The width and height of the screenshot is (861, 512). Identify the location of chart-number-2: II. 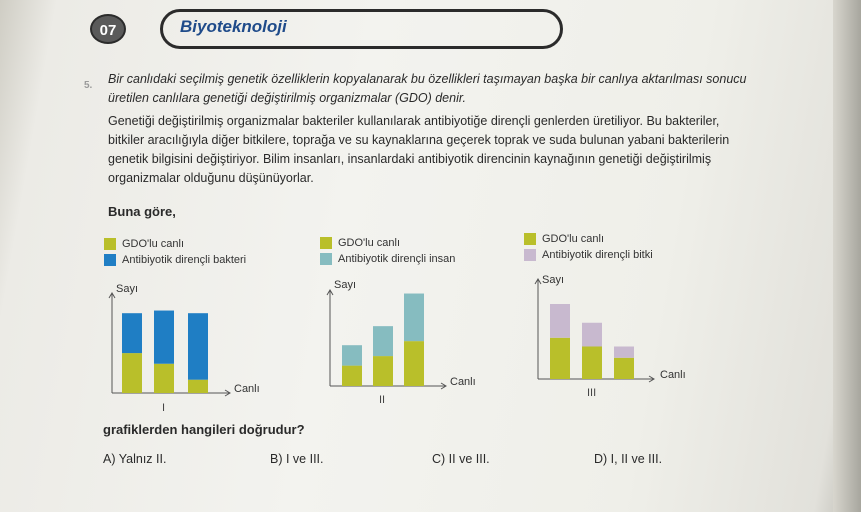
(382, 400).